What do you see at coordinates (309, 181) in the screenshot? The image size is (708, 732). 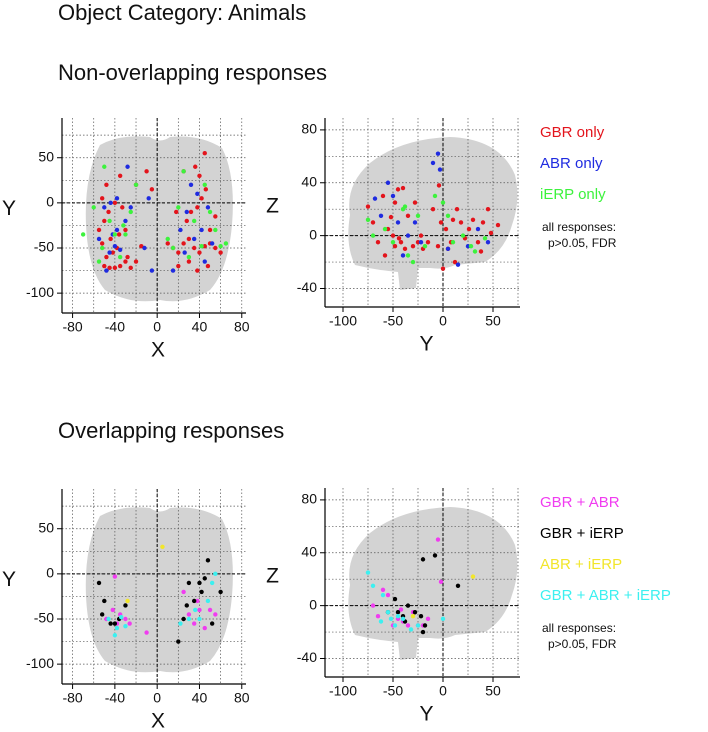 I see `y-tick-label: 40` at bounding box center [309, 181].